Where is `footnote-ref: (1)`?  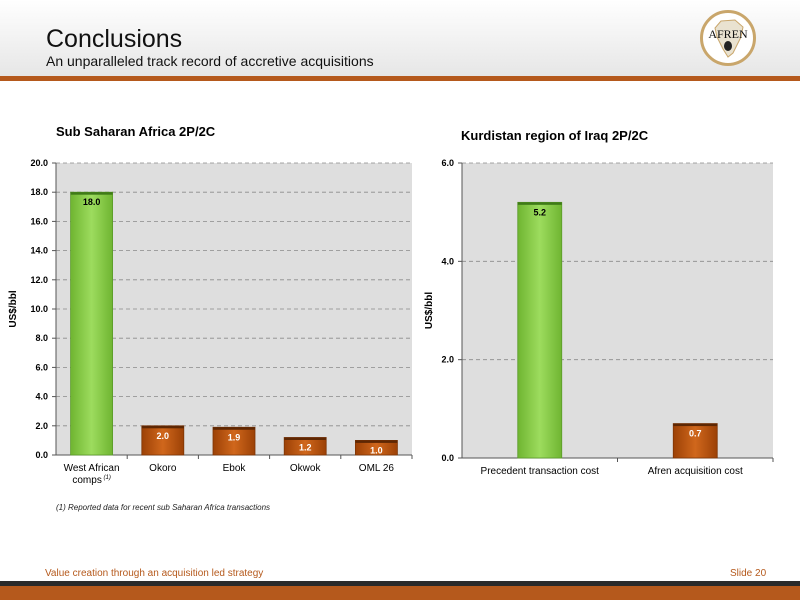 footnote-ref: (1) is located at coordinates (106, 478).